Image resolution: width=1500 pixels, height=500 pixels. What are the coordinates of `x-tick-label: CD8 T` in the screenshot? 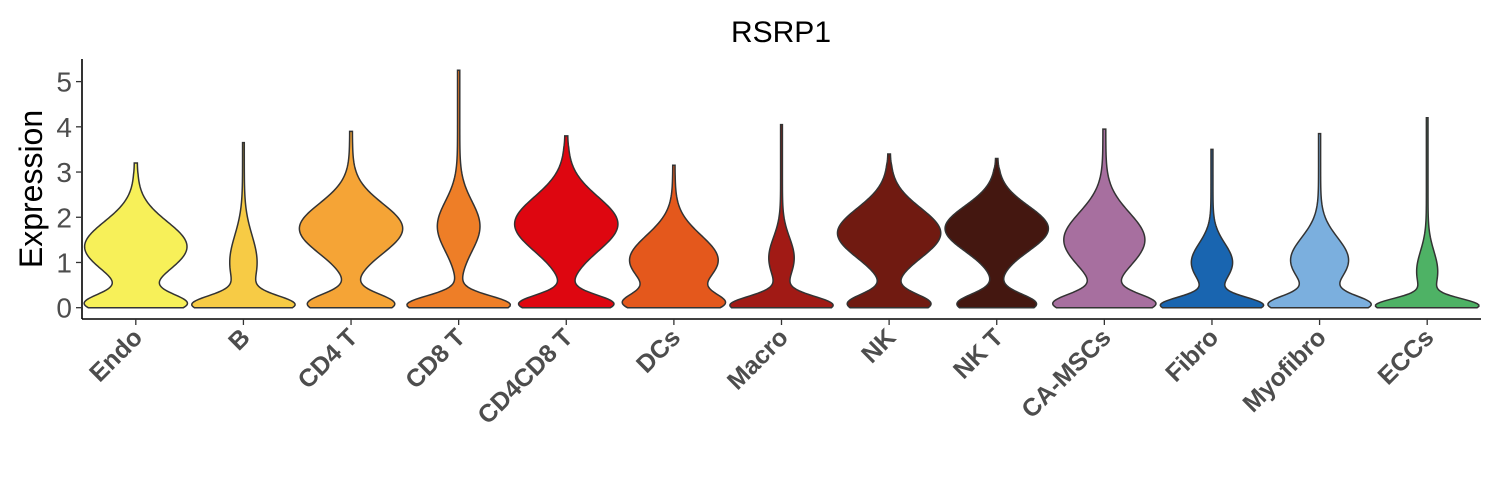 It's located at (435, 358).